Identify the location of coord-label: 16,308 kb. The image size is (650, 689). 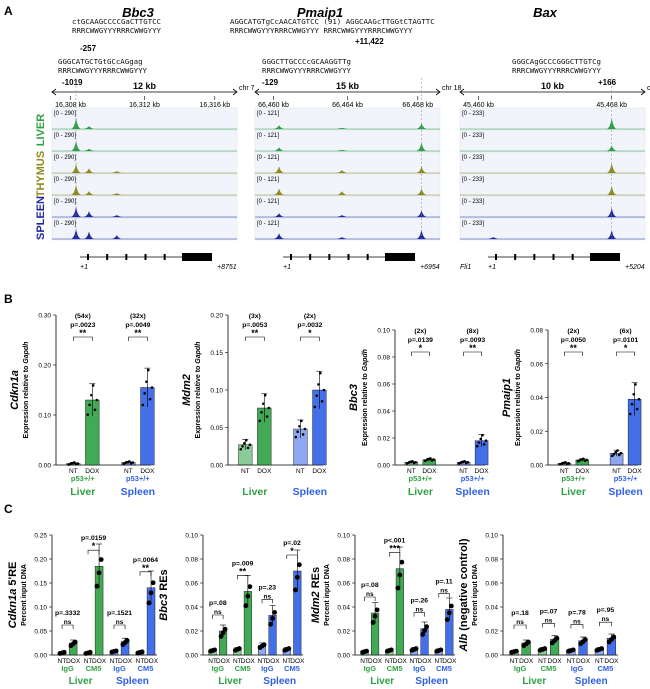
(70, 105).